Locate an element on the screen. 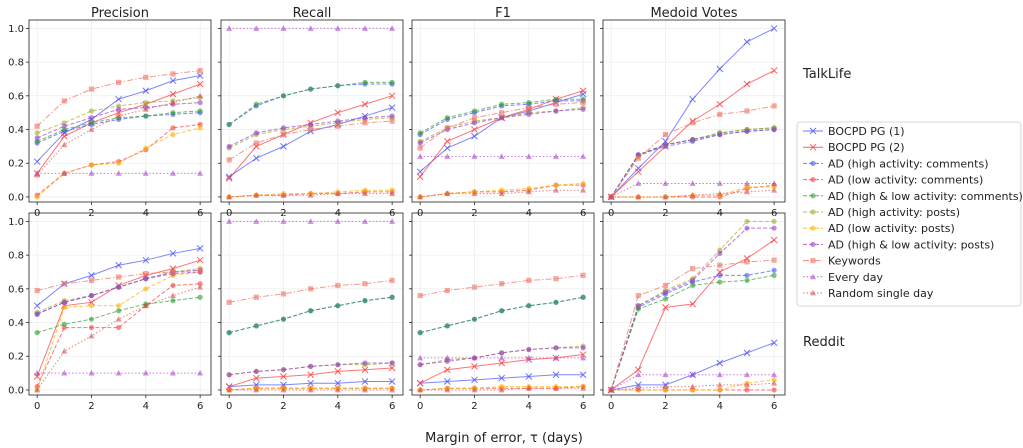  y-tick-label: 1.0 is located at coordinates (16, 29).